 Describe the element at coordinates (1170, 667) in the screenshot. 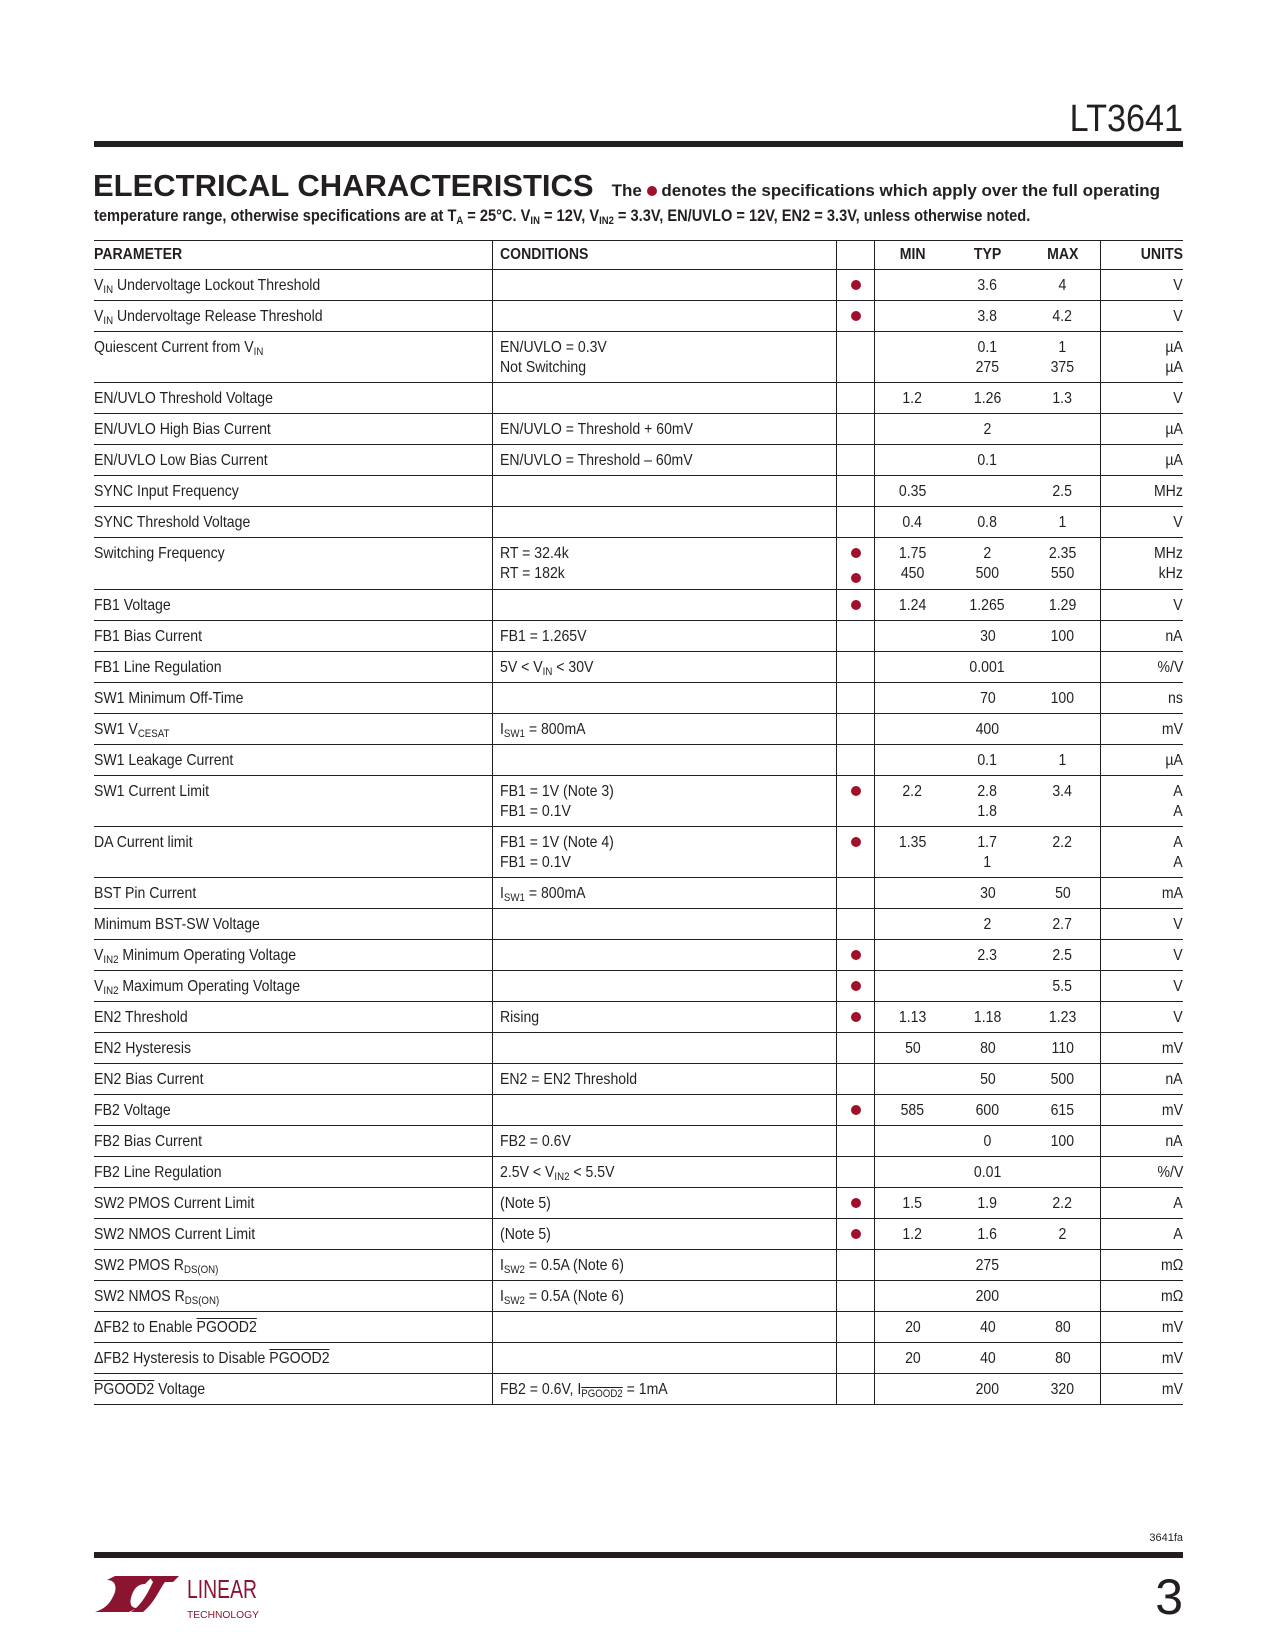

I see `value: %/V` at that location.